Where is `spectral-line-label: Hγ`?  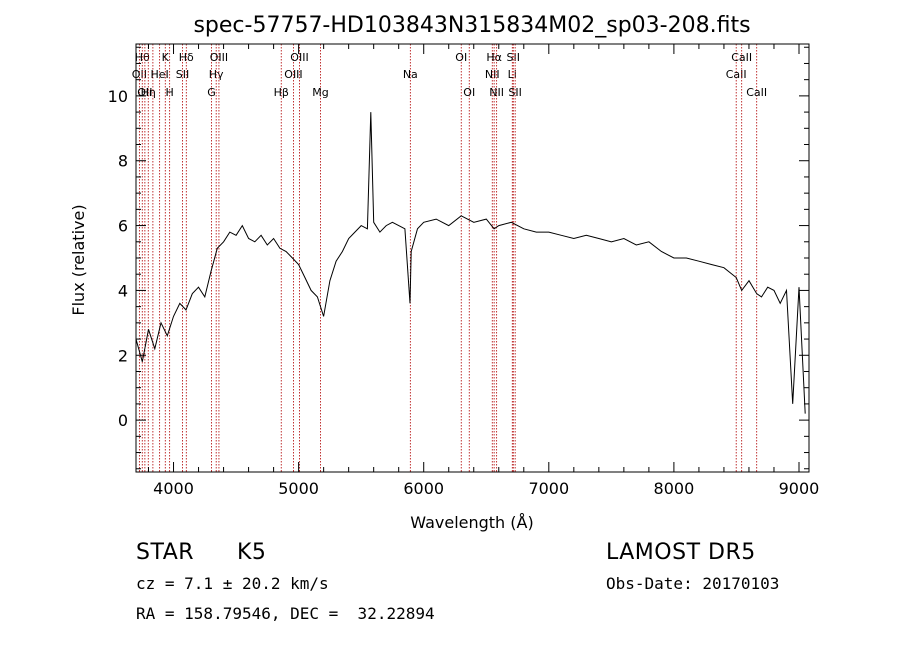
spectral-line-label: Hγ is located at coordinates (216, 74).